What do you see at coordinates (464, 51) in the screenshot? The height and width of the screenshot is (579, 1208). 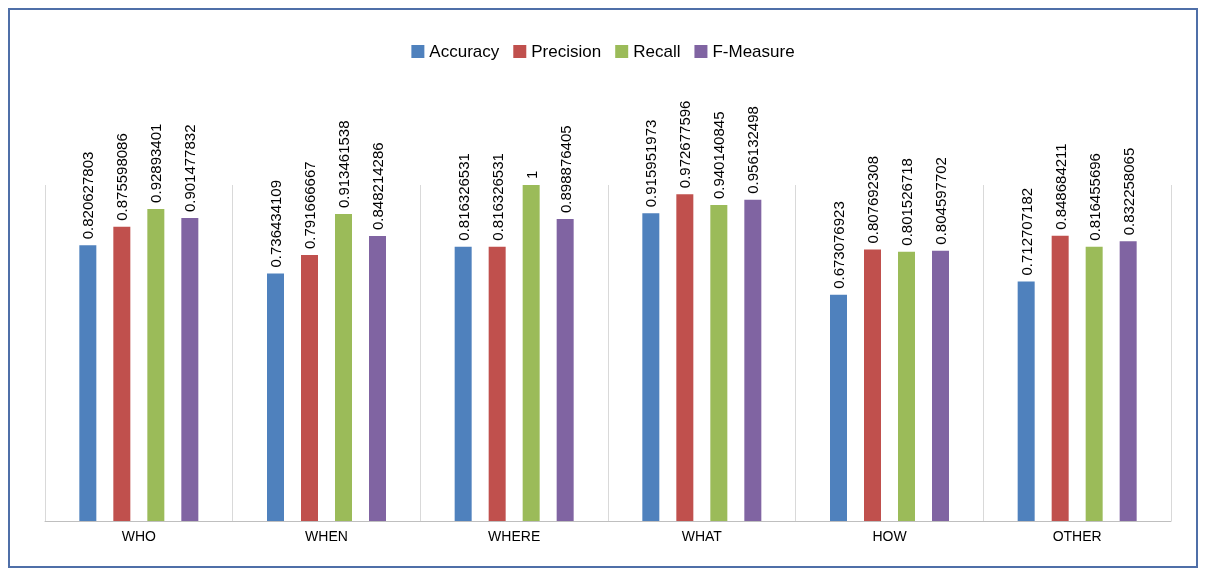 I see `legend-label: Accuracy` at bounding box center [464, 51].